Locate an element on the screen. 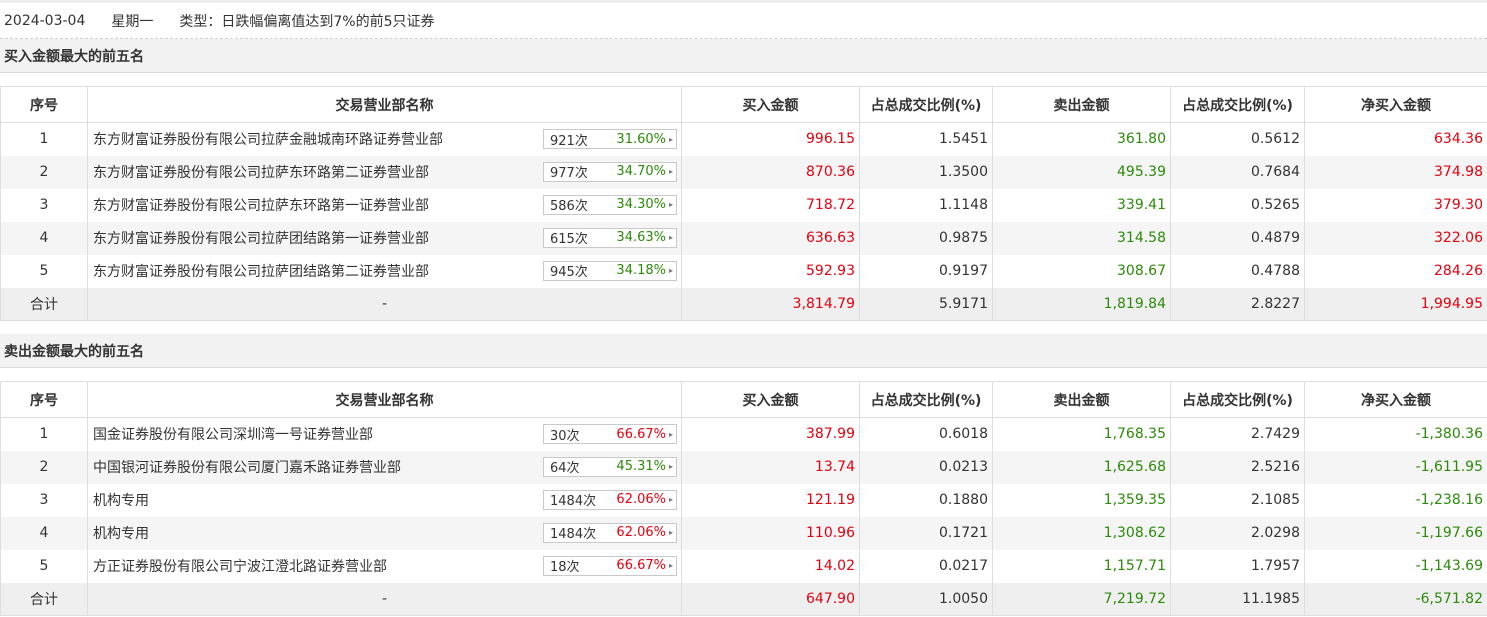  sell-amount: 1,768.35 is located at coordinates (1081, 434).